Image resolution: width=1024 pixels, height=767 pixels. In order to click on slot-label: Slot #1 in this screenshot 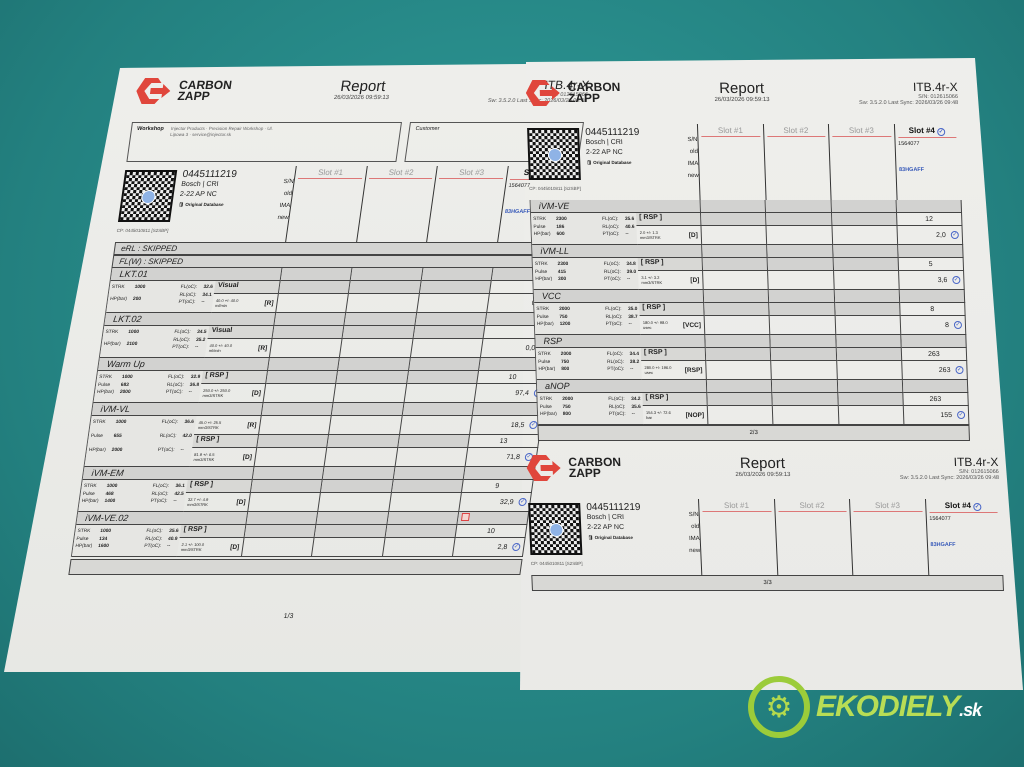, I will do `click(330, 172)`.